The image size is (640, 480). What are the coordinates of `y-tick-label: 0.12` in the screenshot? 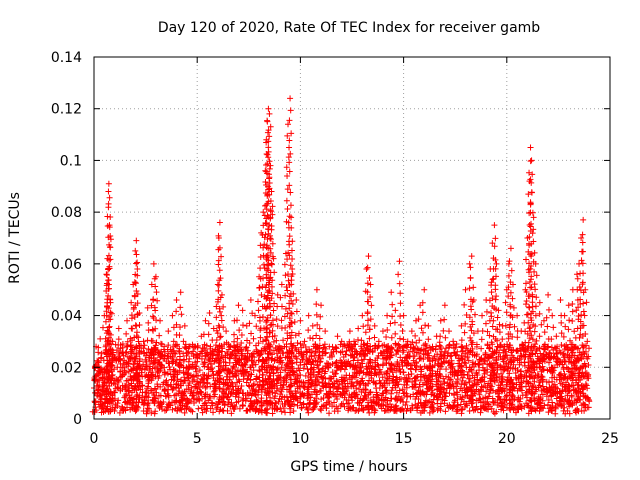 It's located at (66, 110).